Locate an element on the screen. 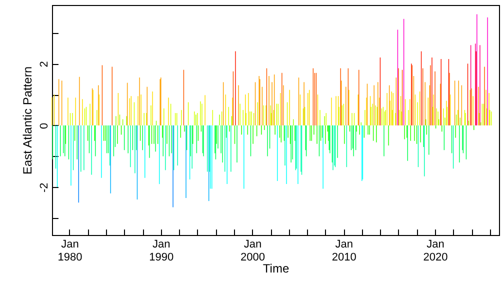  x-axis-title: Time is located at coordinates (276, 269).